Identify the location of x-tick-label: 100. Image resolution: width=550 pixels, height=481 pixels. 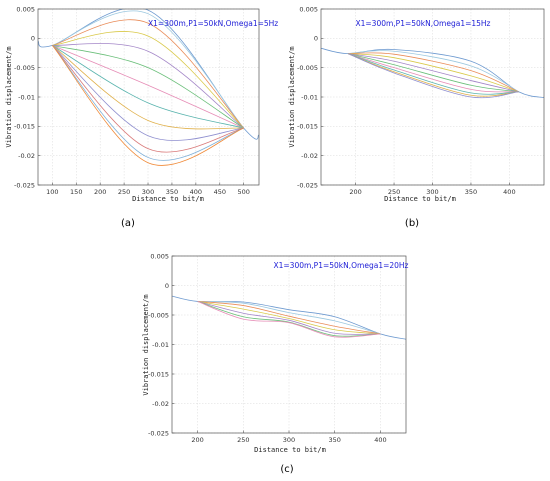
(52, 192).